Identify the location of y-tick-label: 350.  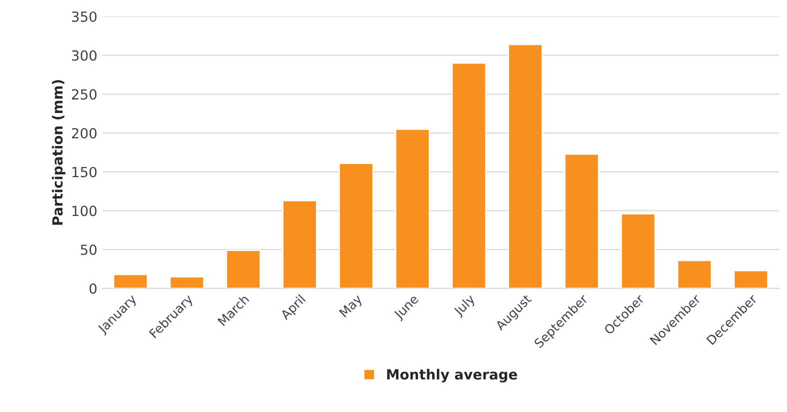
(84, 16).